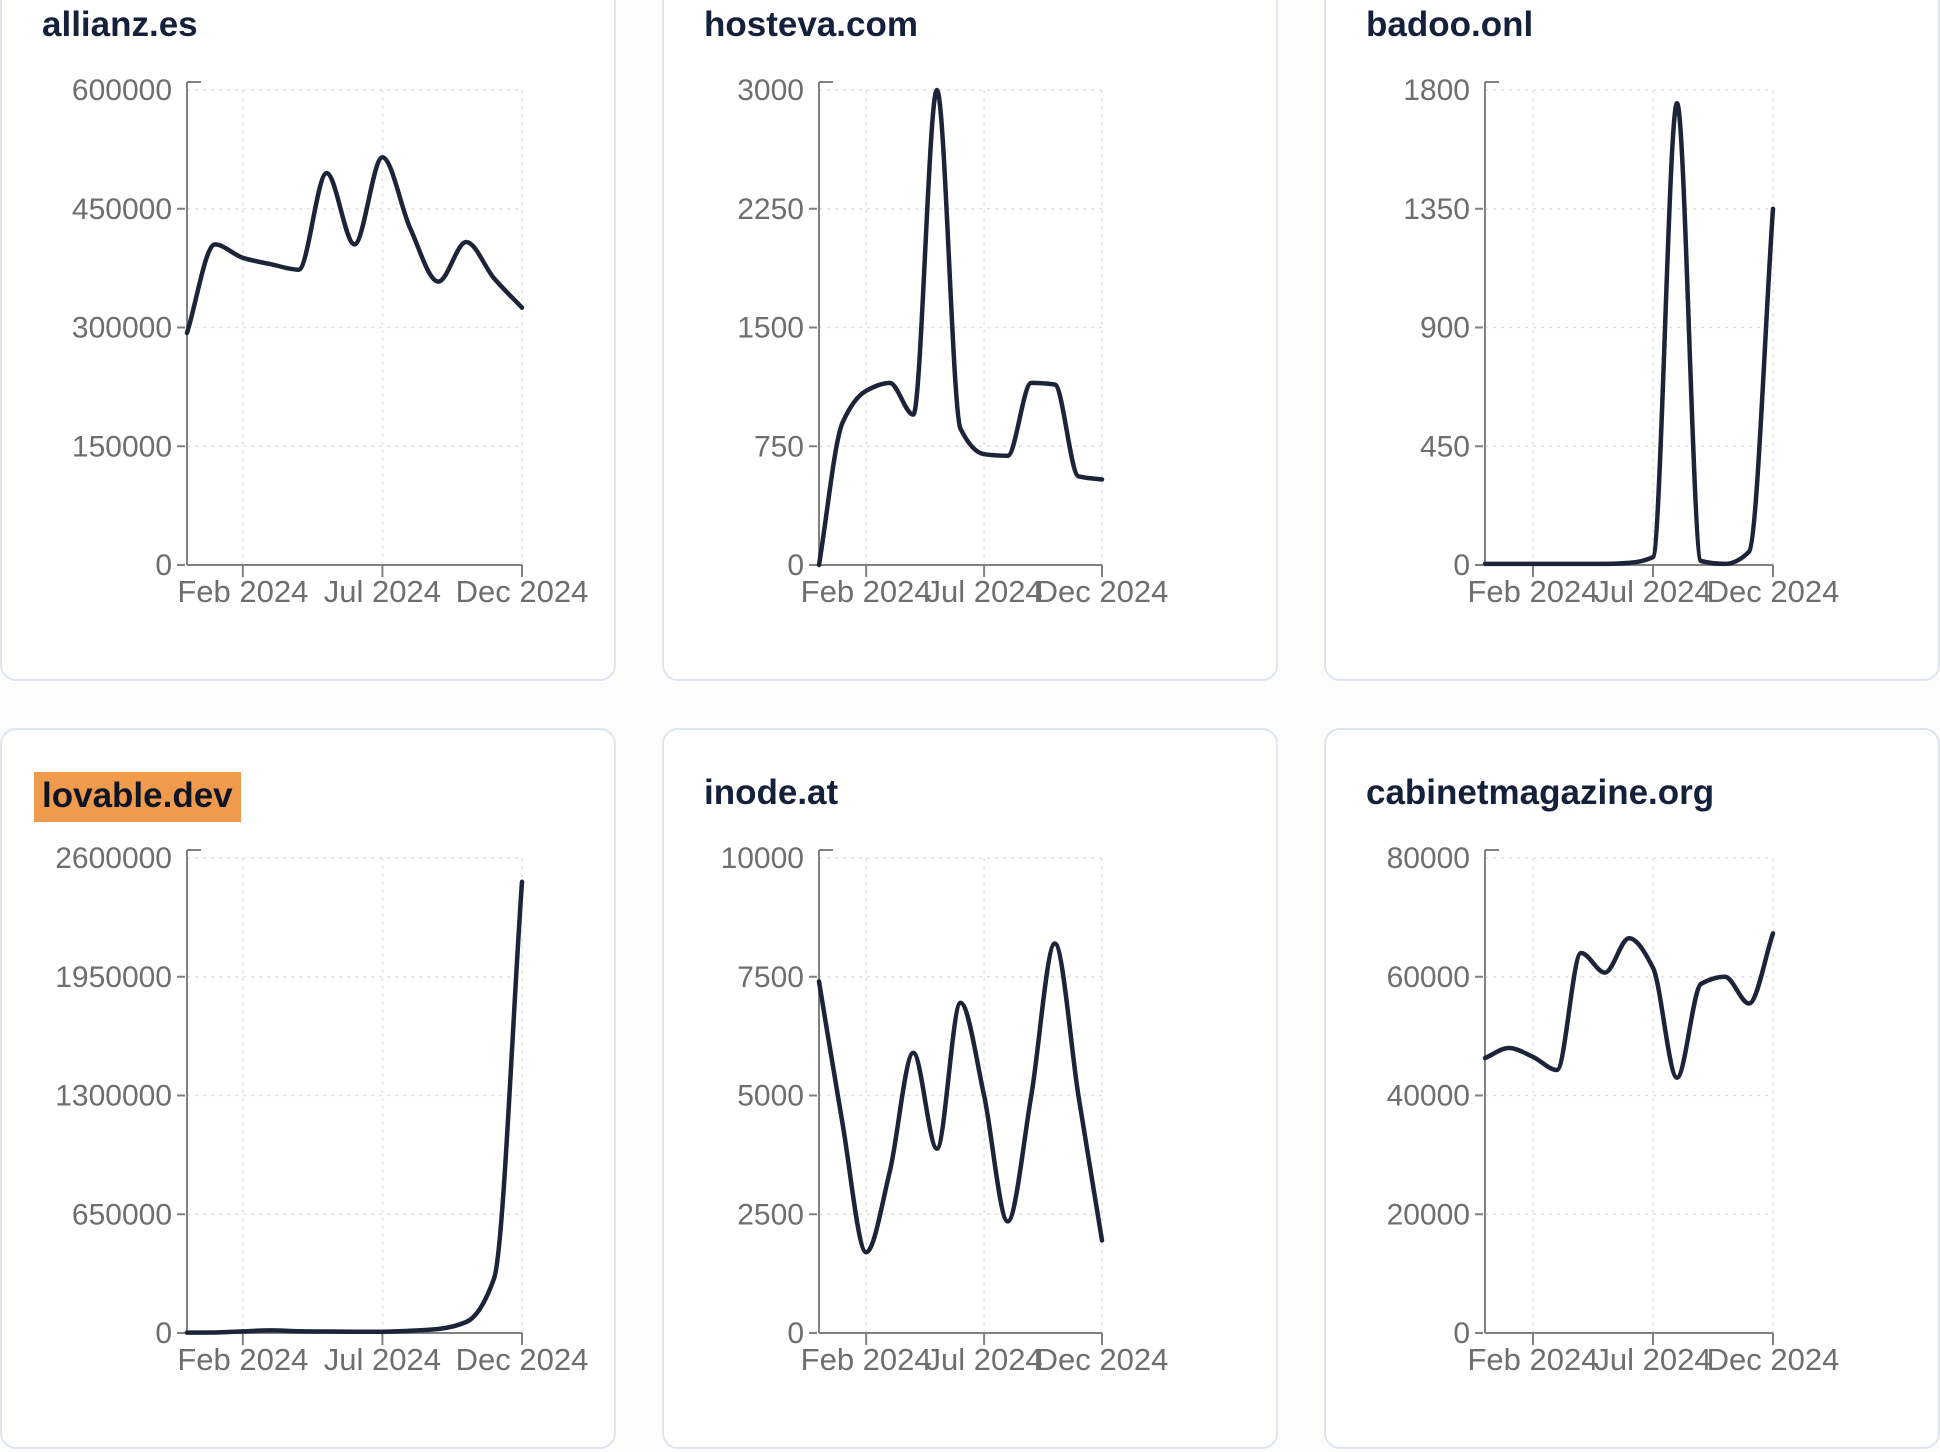 The height and width of the screenshot is (1452, 1940). What do you see at coordinates (762, 858) in the screenshot?
I see `y-axis-tick-label: 10000` at bounding box center [762, 858].